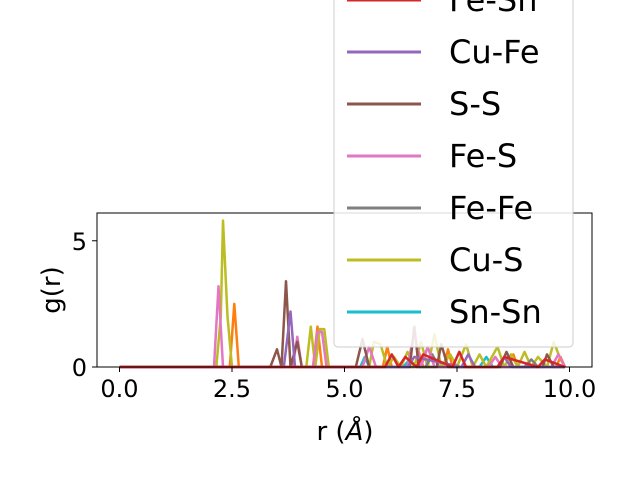 Image resolution: width=640 pixels, height=480 pixels. What do you see at coordinates (354, 431) in the screenshot?
I see `x-axis-title-unit: Å` at bounding box center [354, 431].